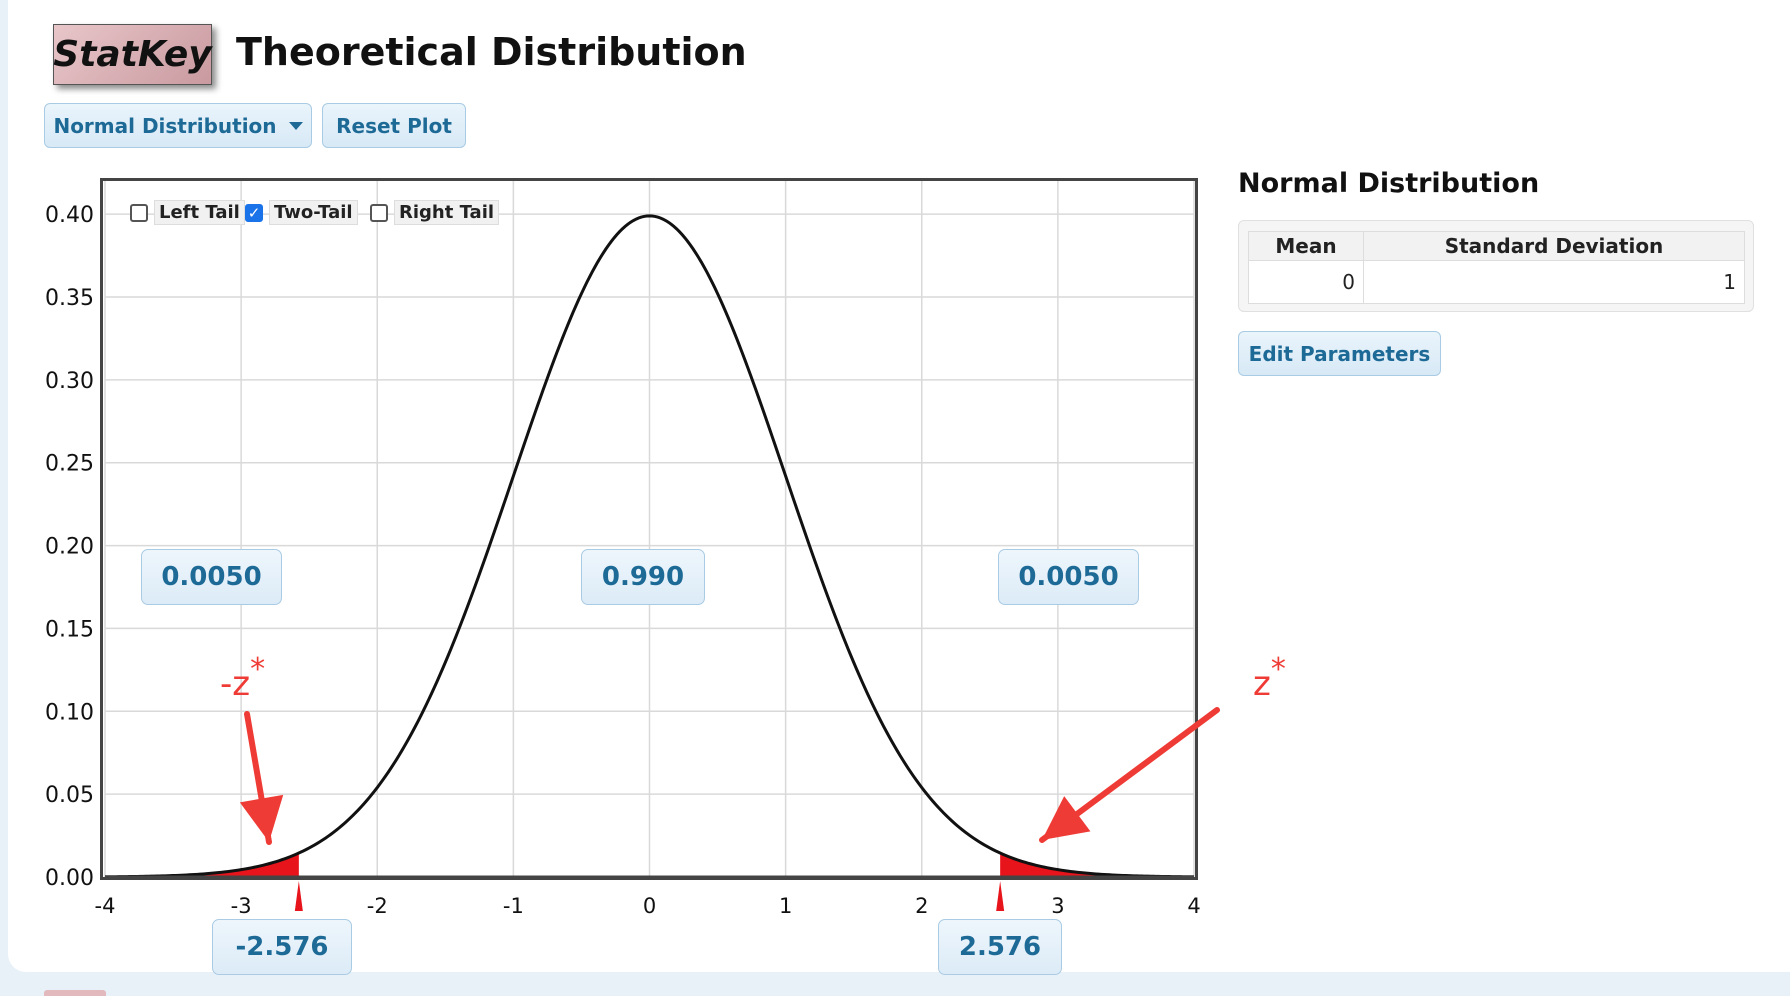  What do you see at coordinates (1068, 577) in the screenshot?
I see `right-tail-area-box: 0.0050` at bounding box center [1068, 577].